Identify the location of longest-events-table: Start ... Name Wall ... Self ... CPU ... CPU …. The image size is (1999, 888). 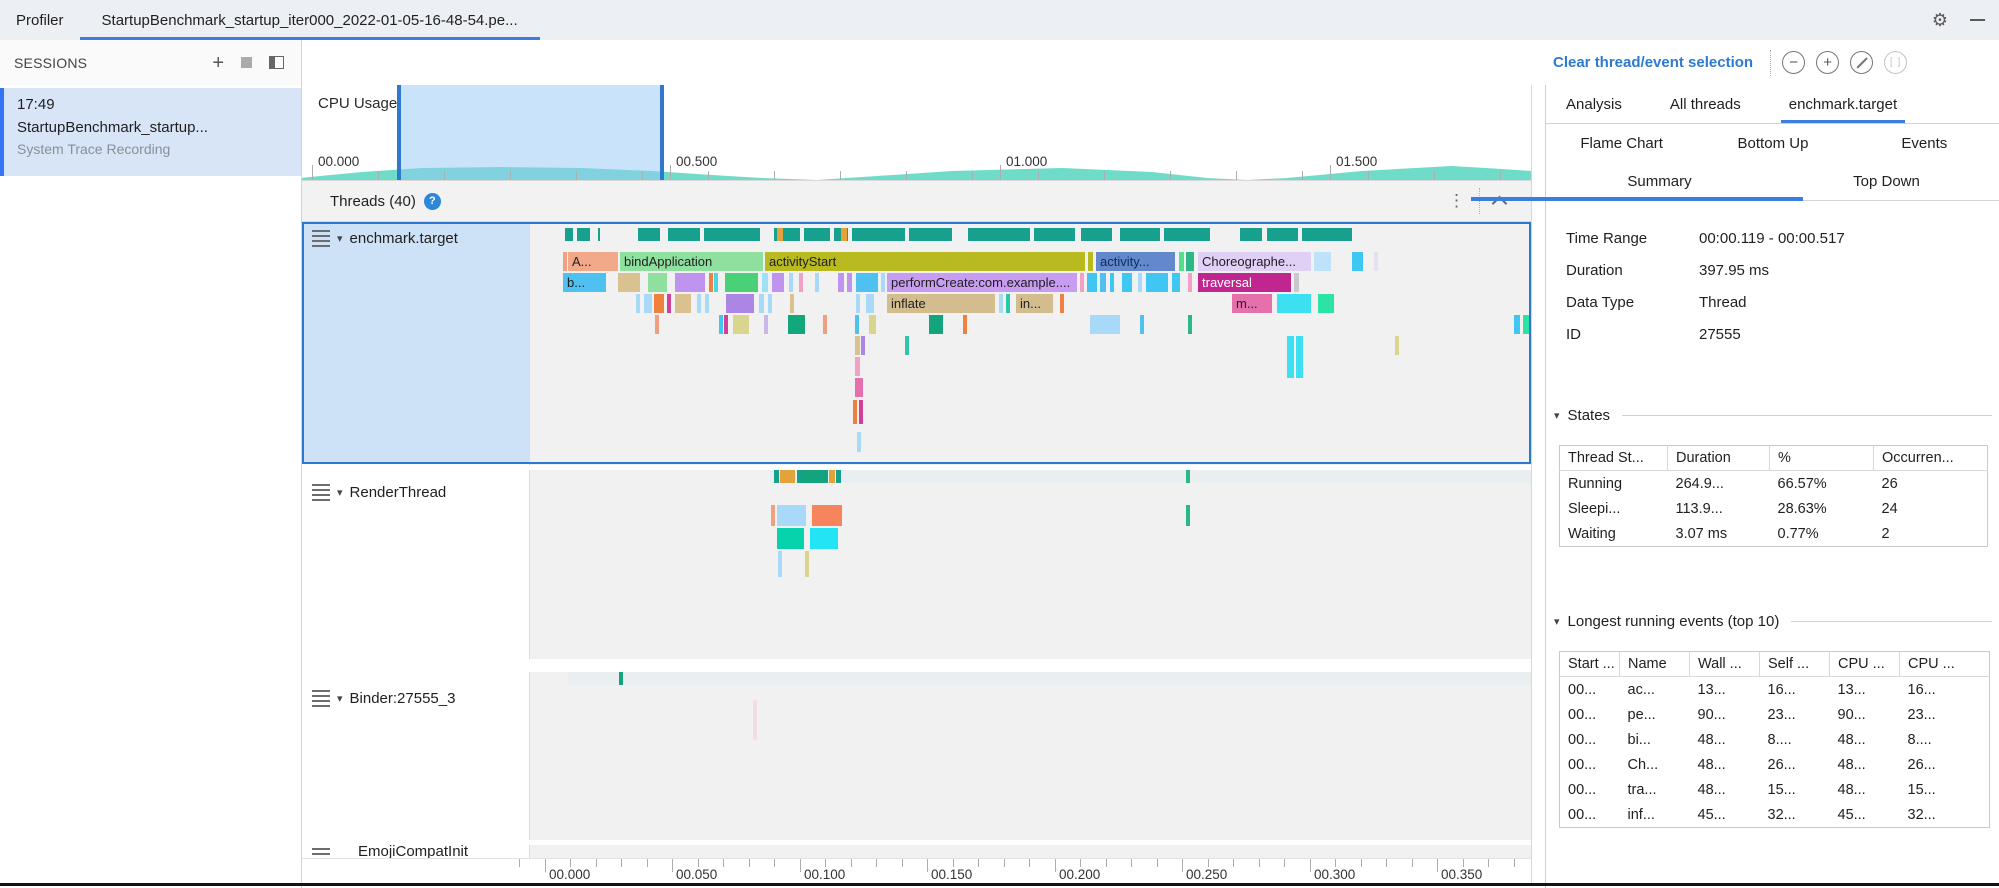
(1774, 739).